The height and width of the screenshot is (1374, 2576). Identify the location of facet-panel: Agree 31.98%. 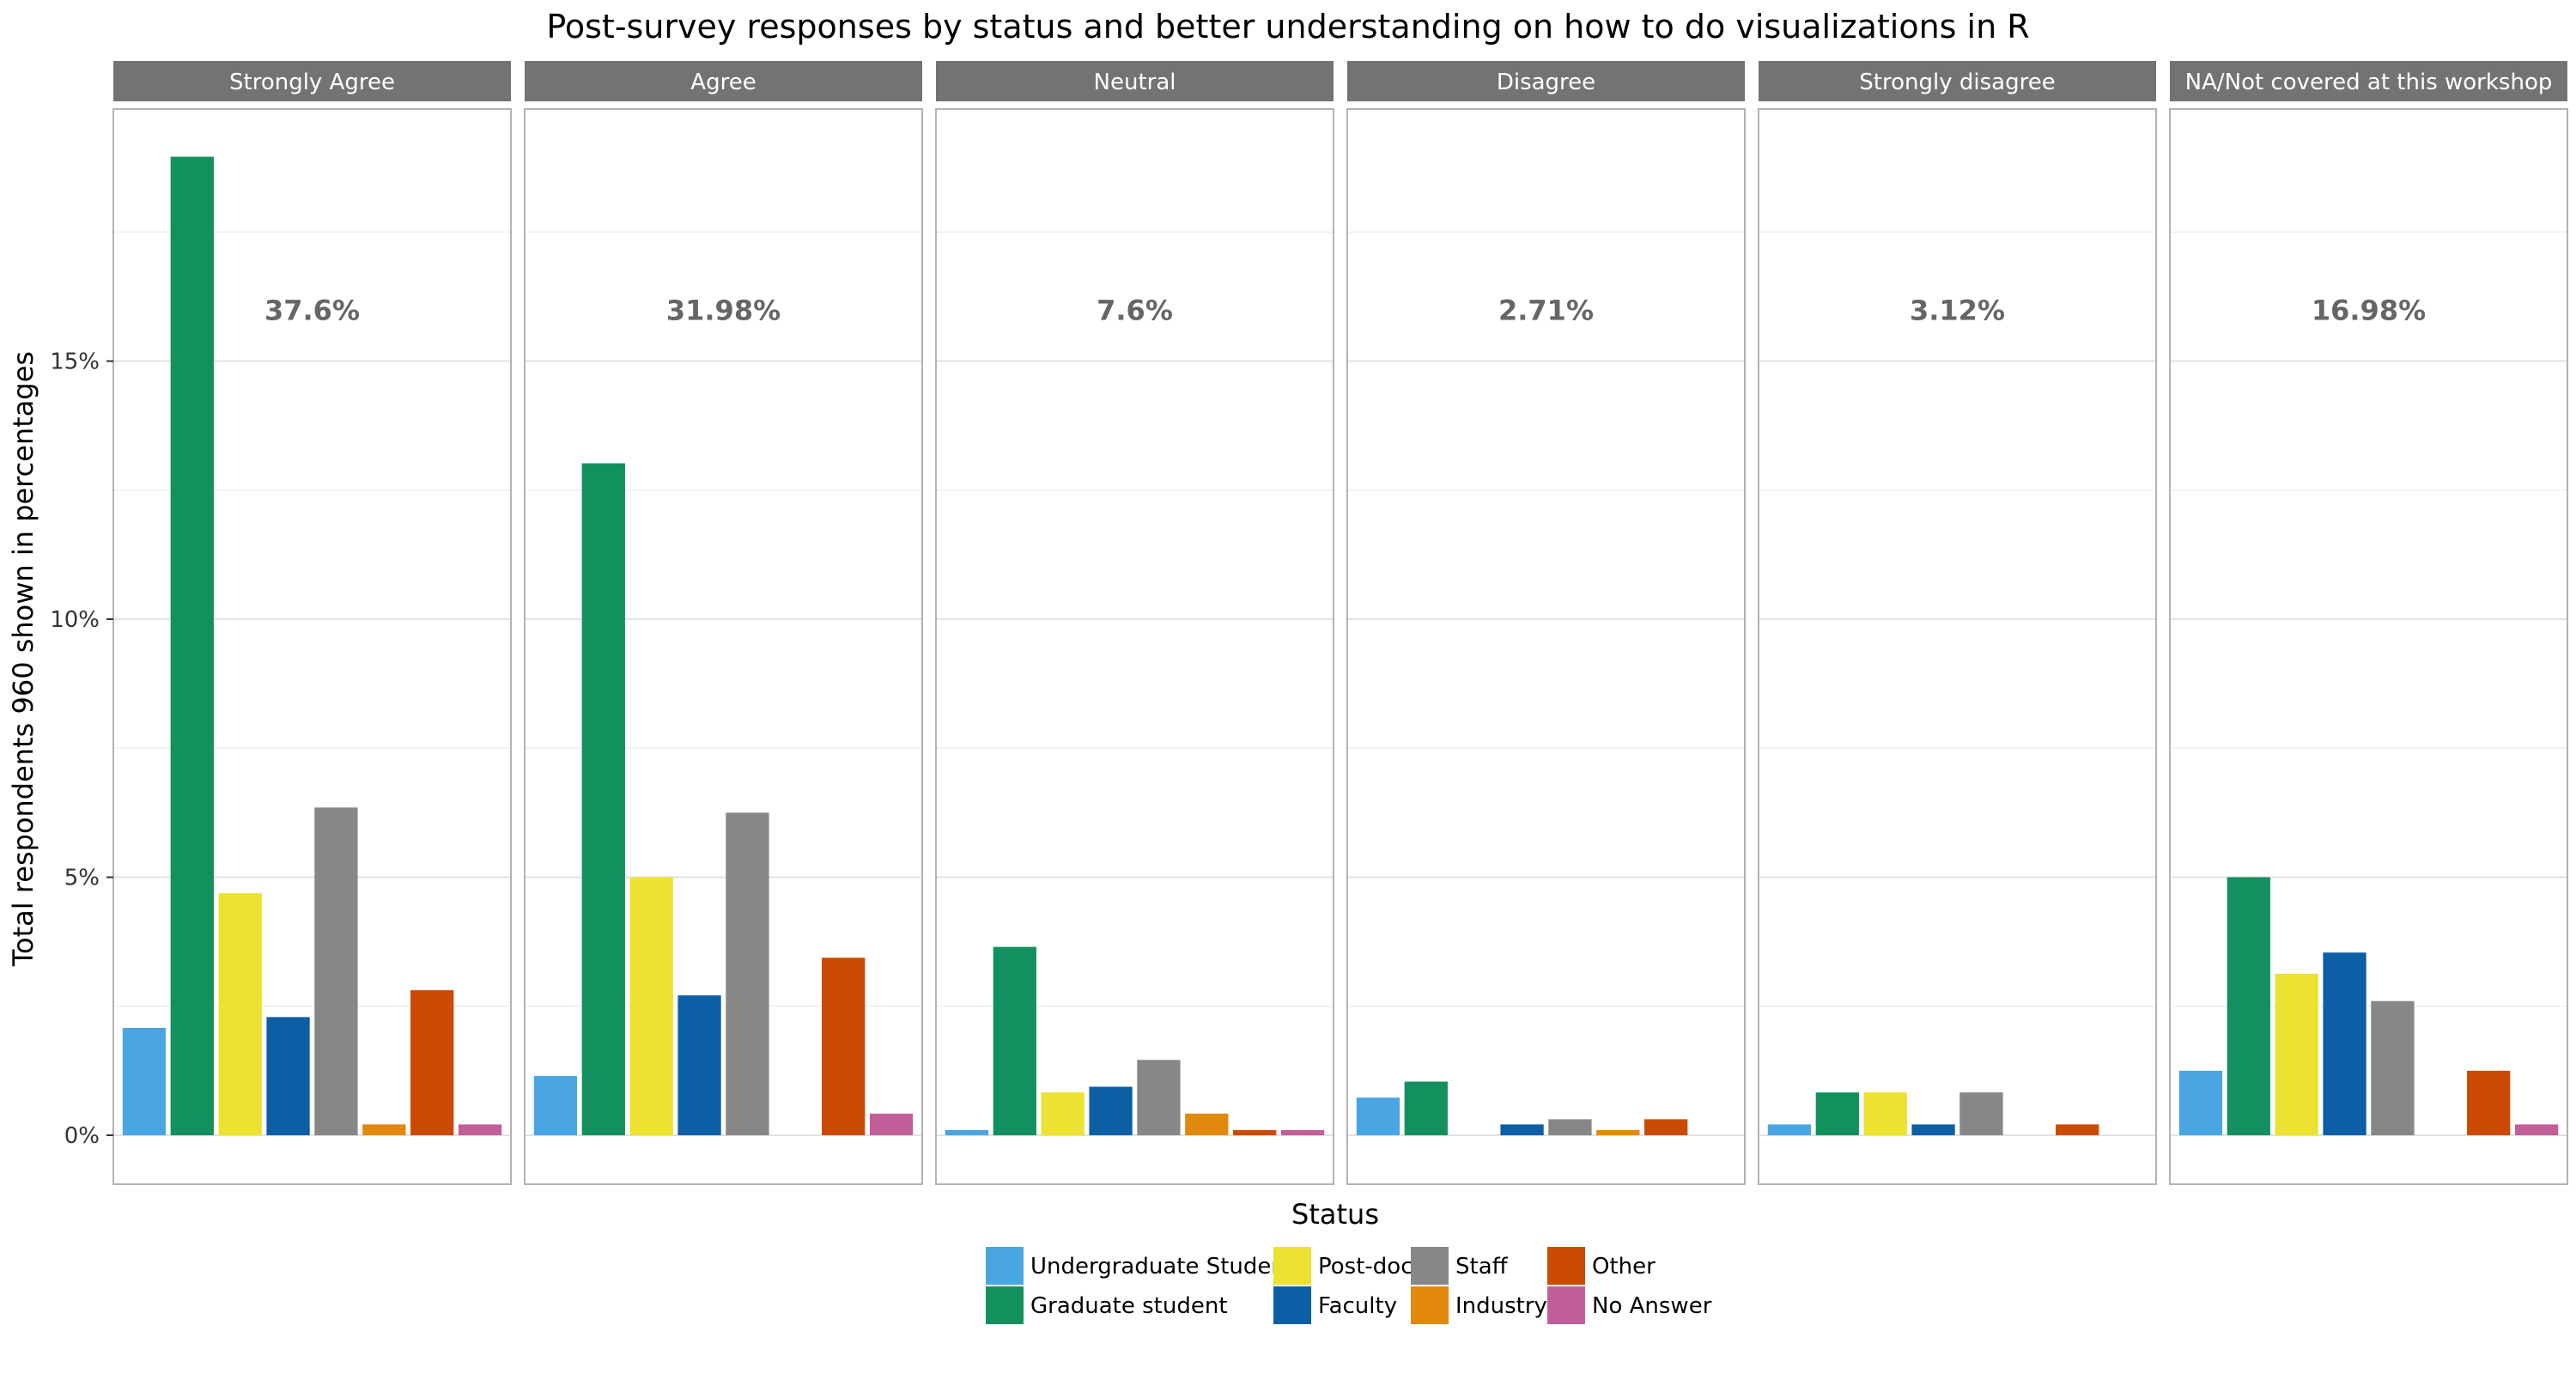
(724, 623).